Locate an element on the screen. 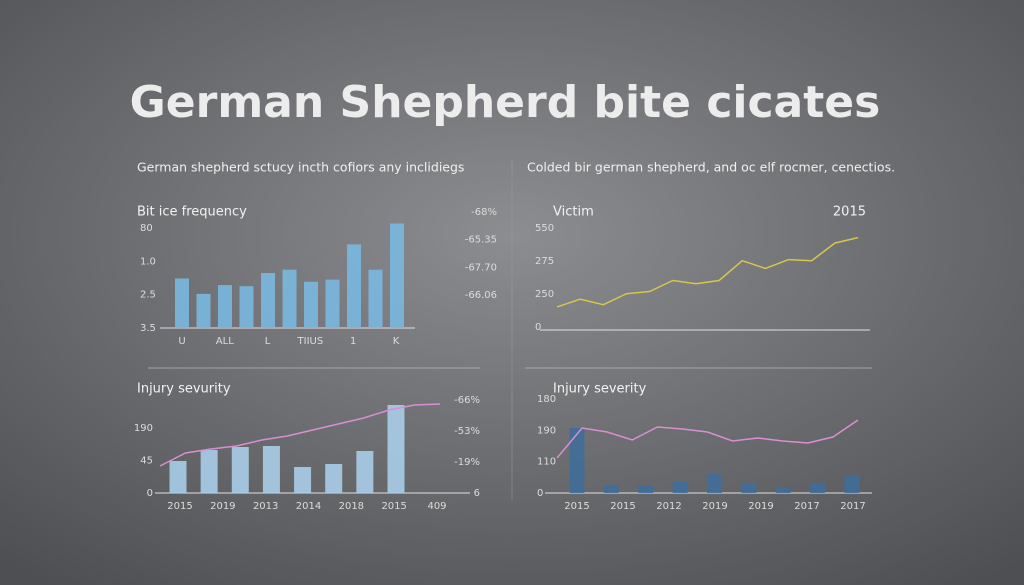 Image resolution: width=1024 pixels, height=585 pixels. x-label: L is located at coordinates (268, 341).